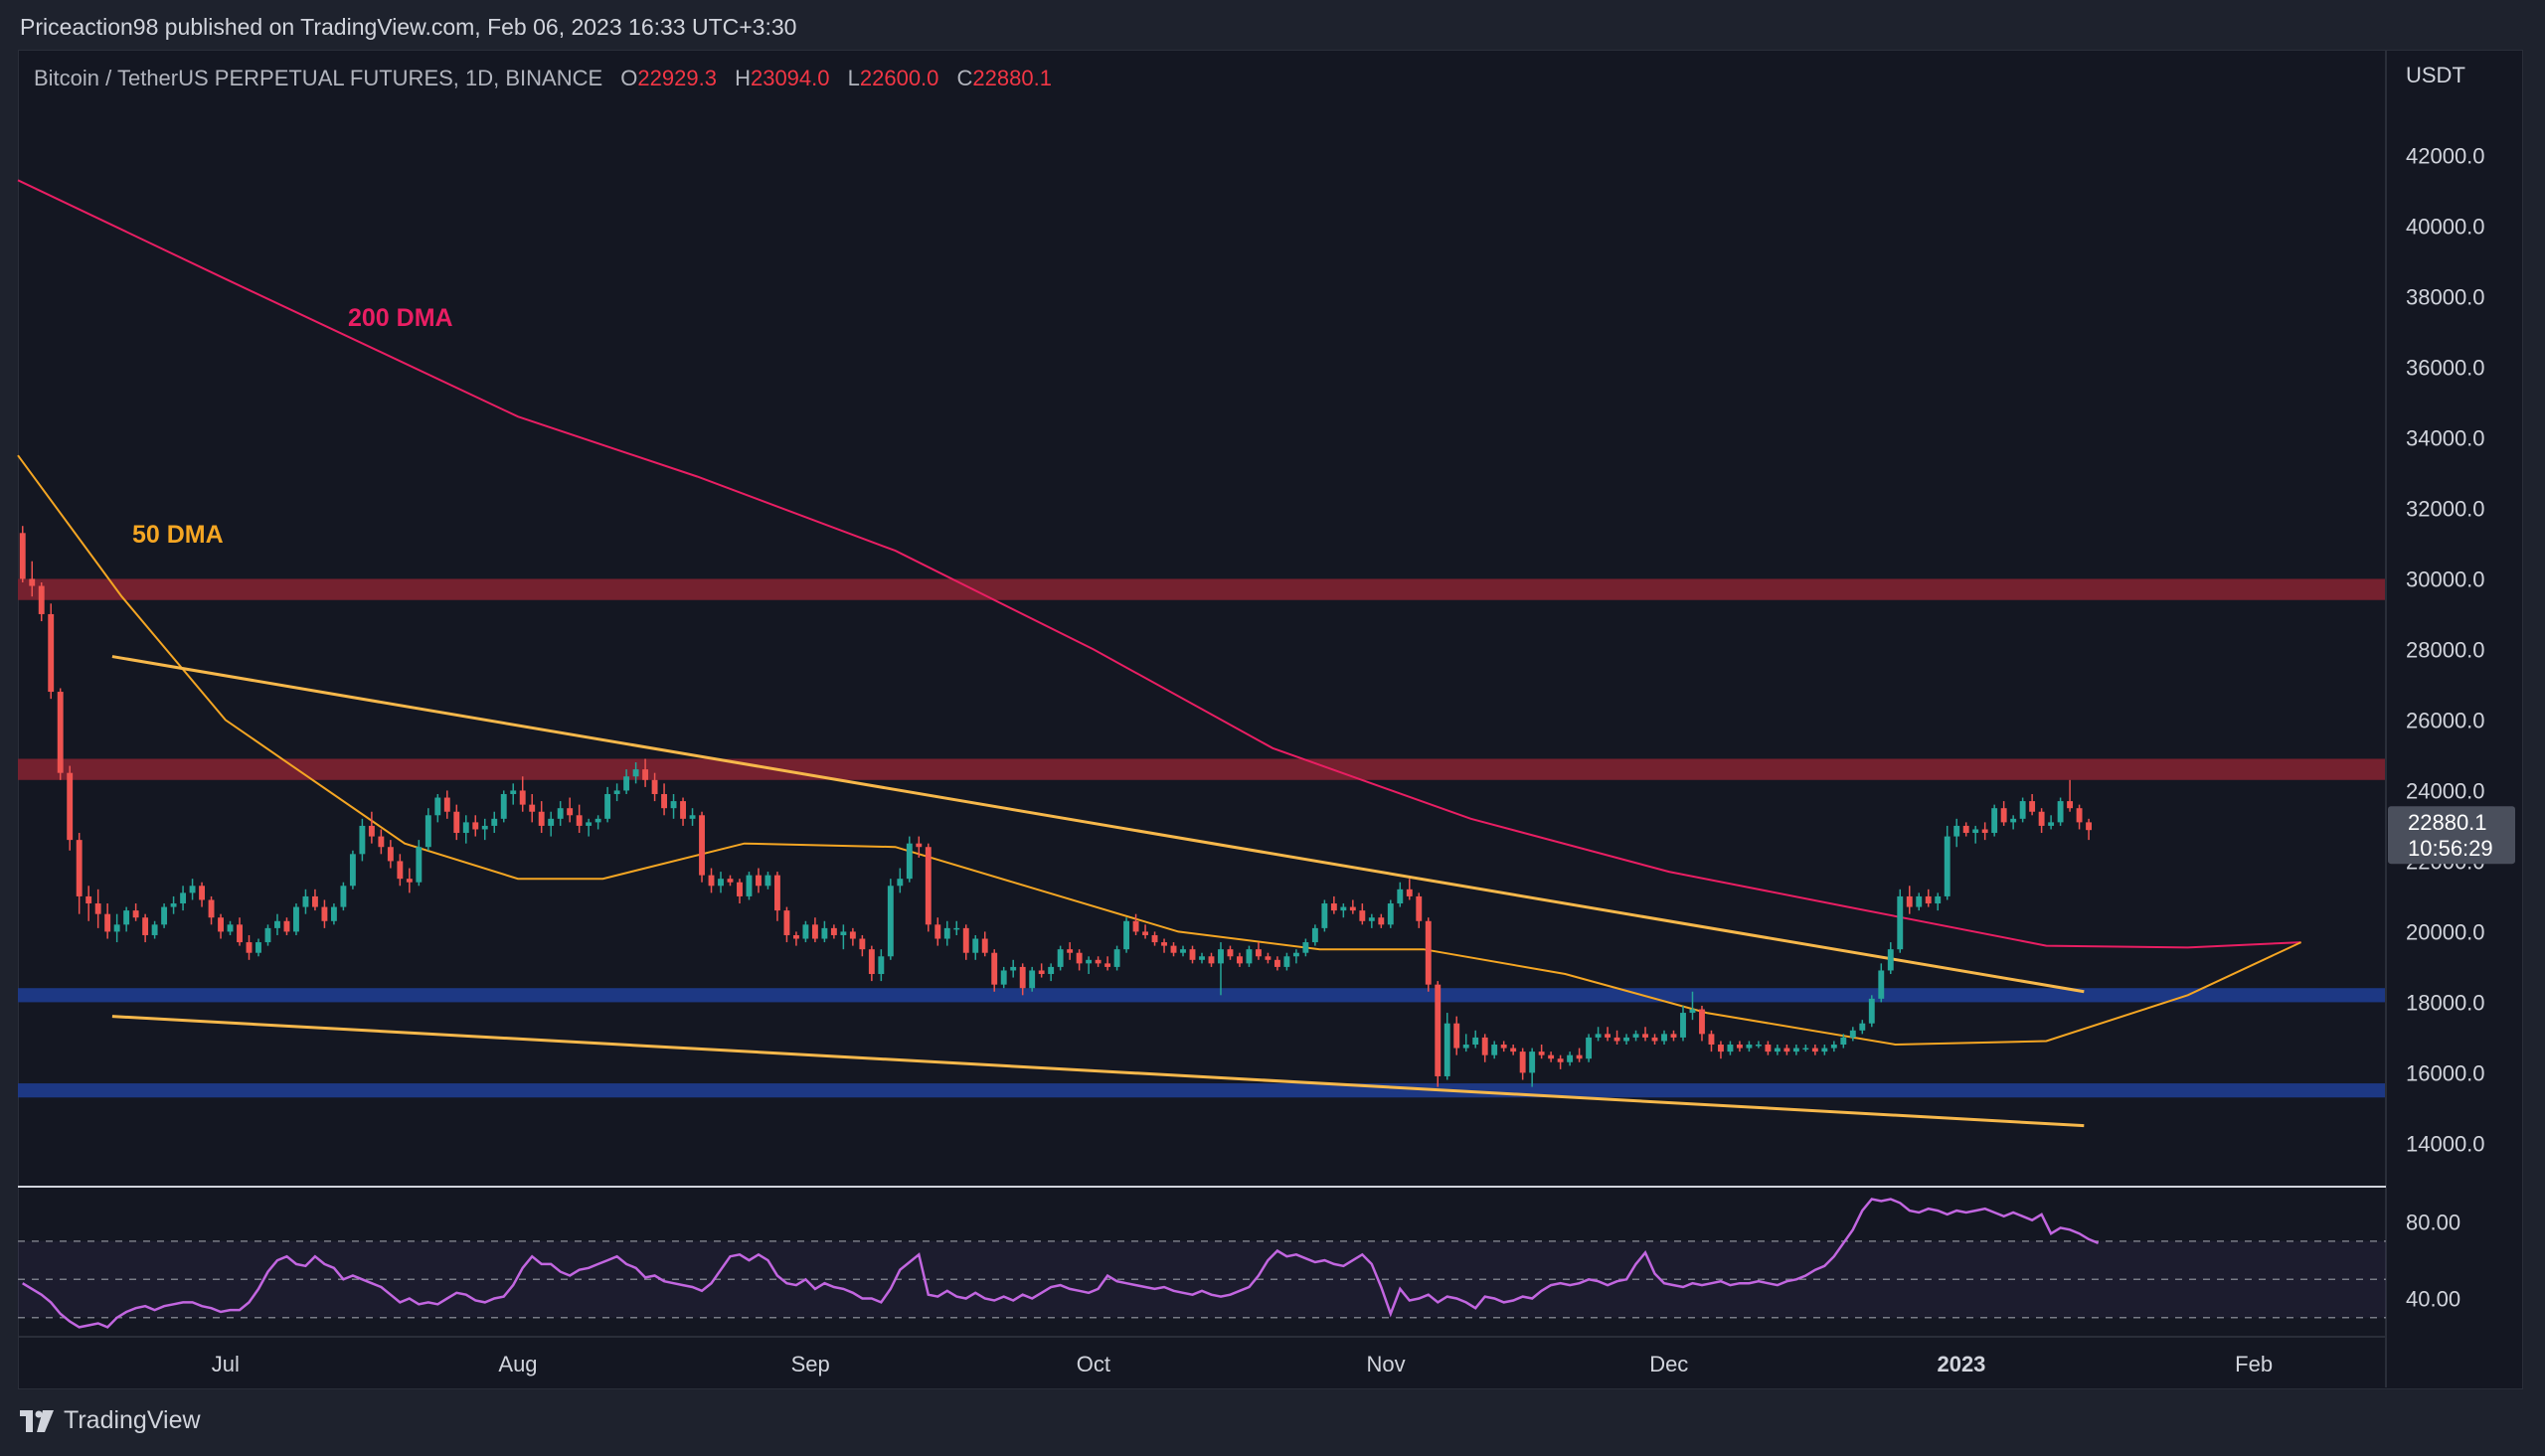  What do you see at coordinates (2433, 1299) in the screenshot?
I see `rsi-tick-label: 40.00` at bounding box center [2433, 1299].